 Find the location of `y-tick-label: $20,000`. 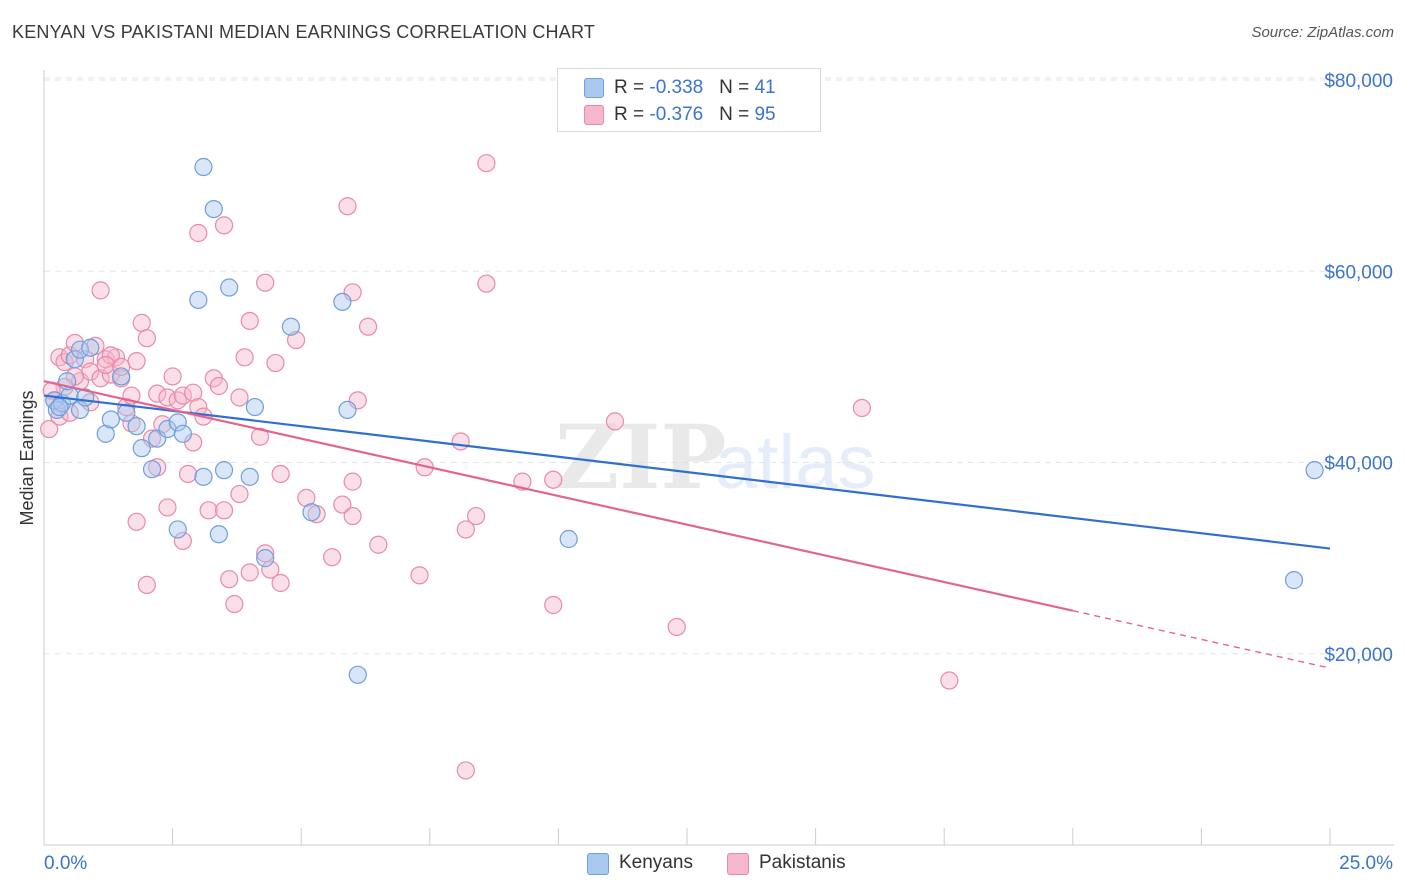

y-tick-label: $20,000 is located at coordinates (1358, 655).